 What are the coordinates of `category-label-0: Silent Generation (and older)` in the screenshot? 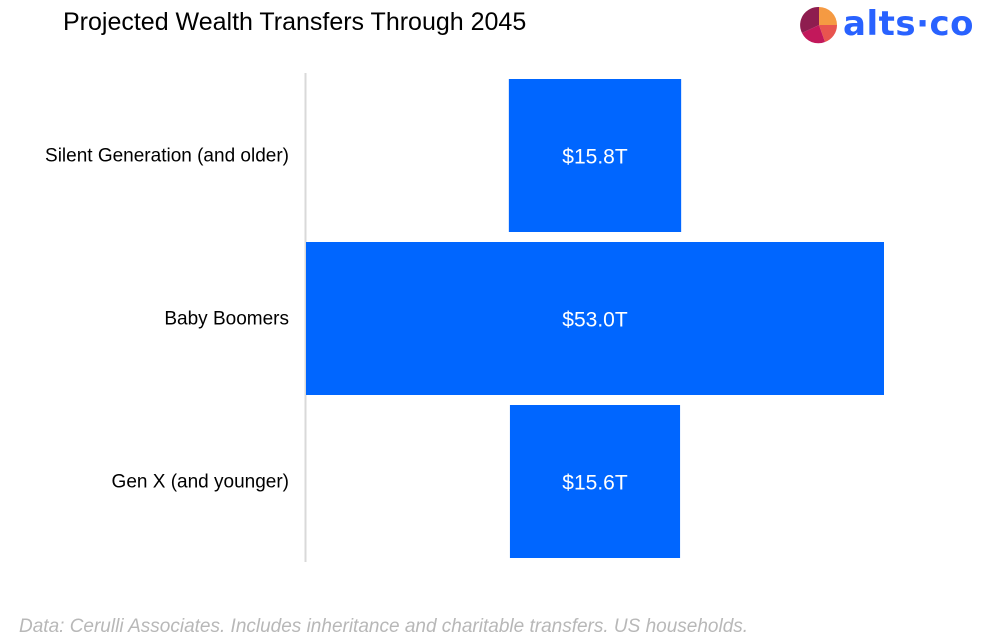 It's located at (167, 156).